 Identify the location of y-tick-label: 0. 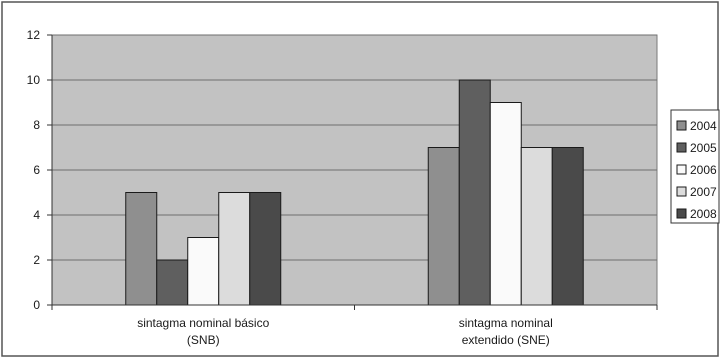
(36, 305).